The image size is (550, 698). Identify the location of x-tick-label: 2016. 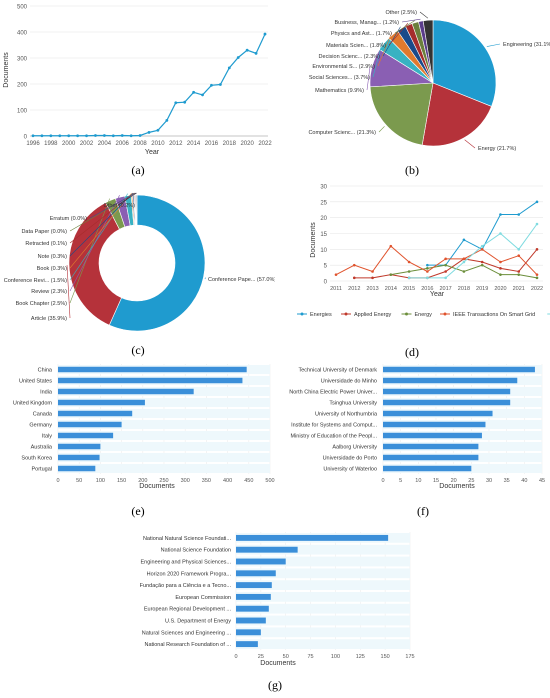
(212, 144).